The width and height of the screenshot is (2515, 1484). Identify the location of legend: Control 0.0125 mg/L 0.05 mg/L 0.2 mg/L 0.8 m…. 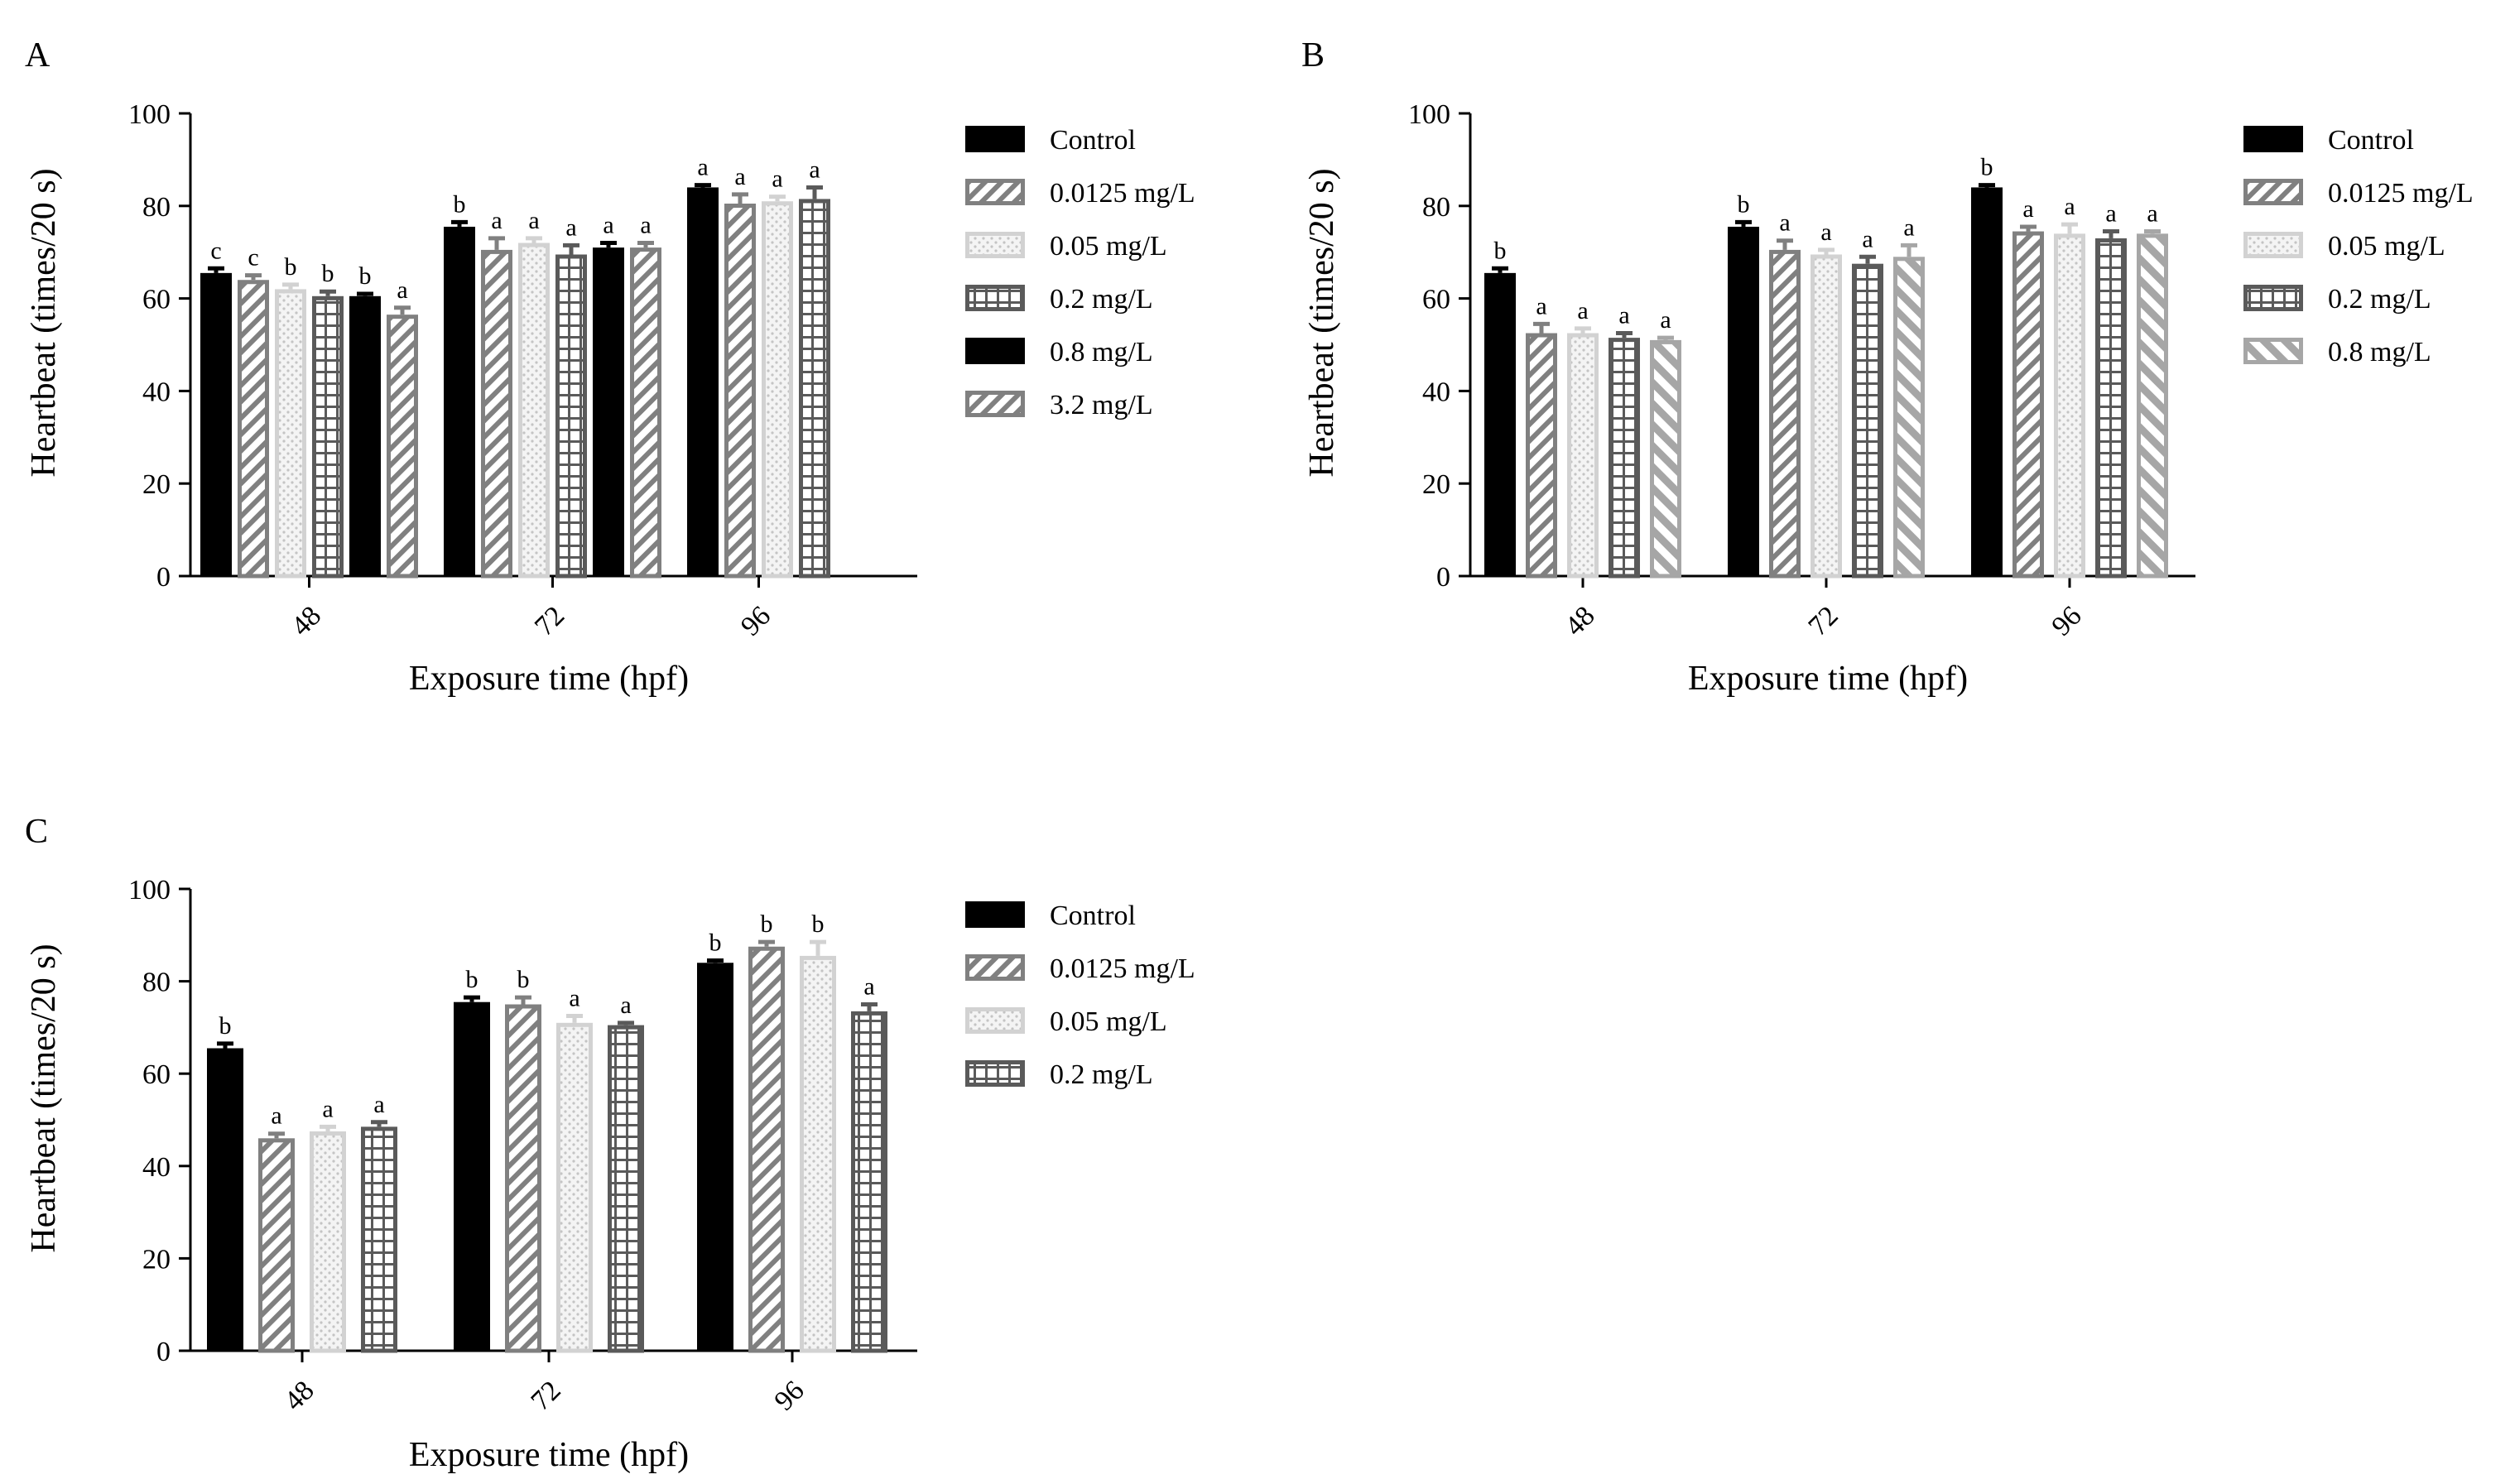
(1080, 272).